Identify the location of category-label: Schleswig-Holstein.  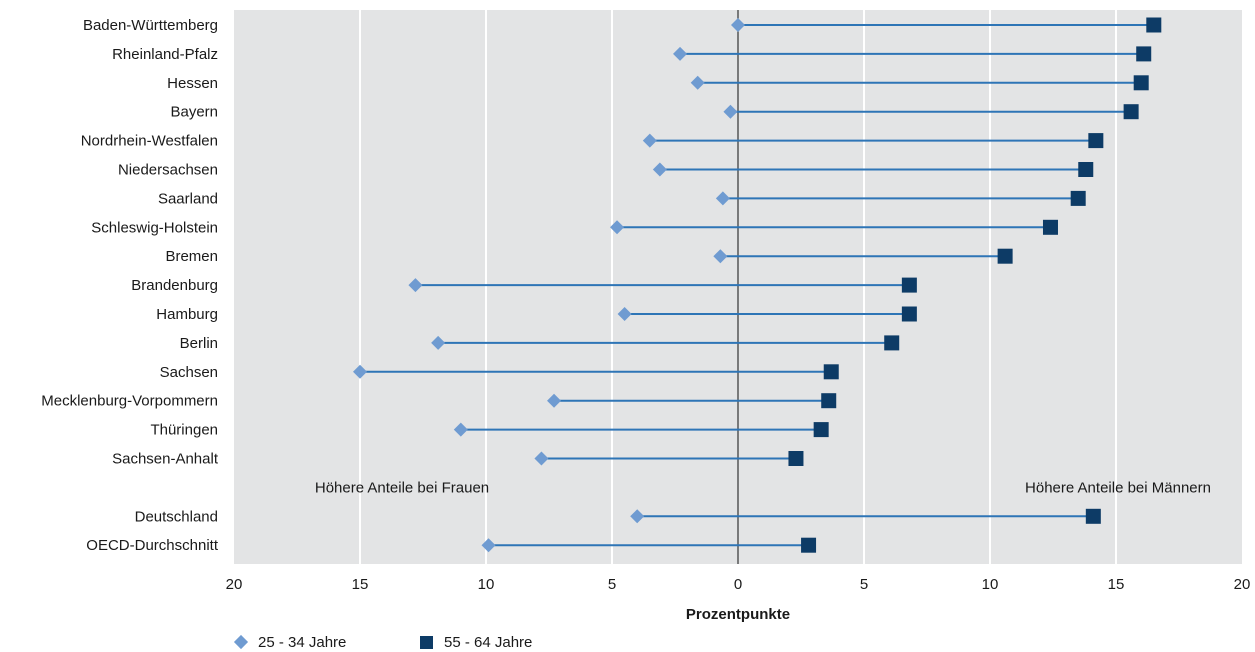
(154, 227).